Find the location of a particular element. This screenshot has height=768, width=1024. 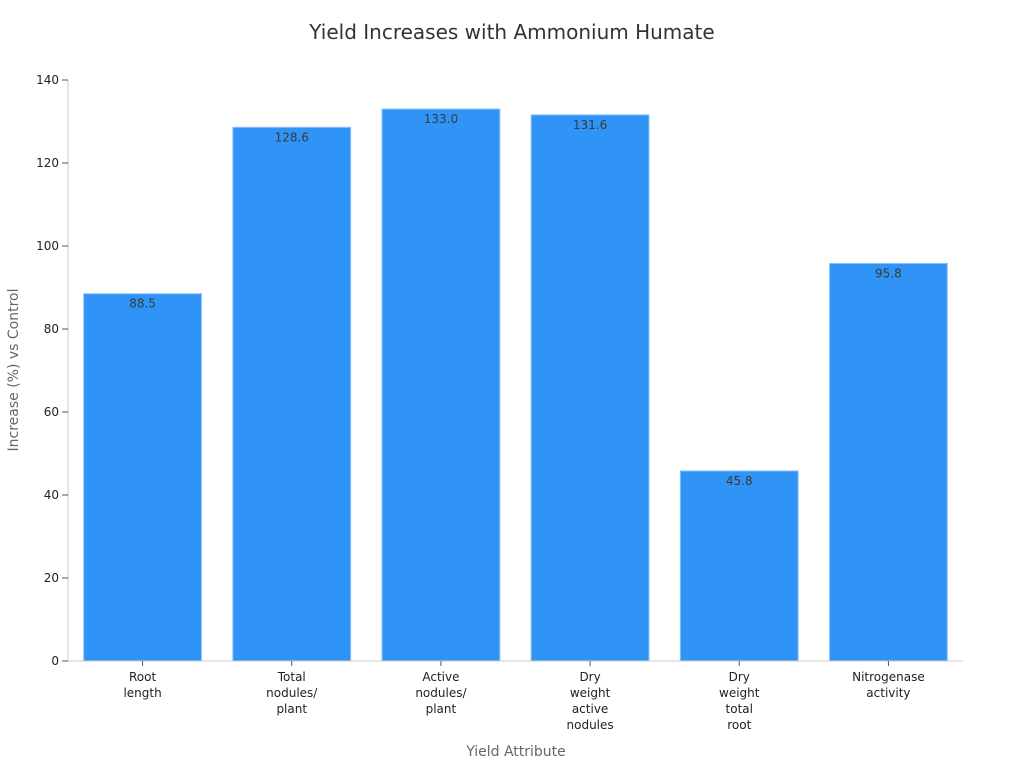

x-tick-label-line: Total is located at coordinates (291, 677).